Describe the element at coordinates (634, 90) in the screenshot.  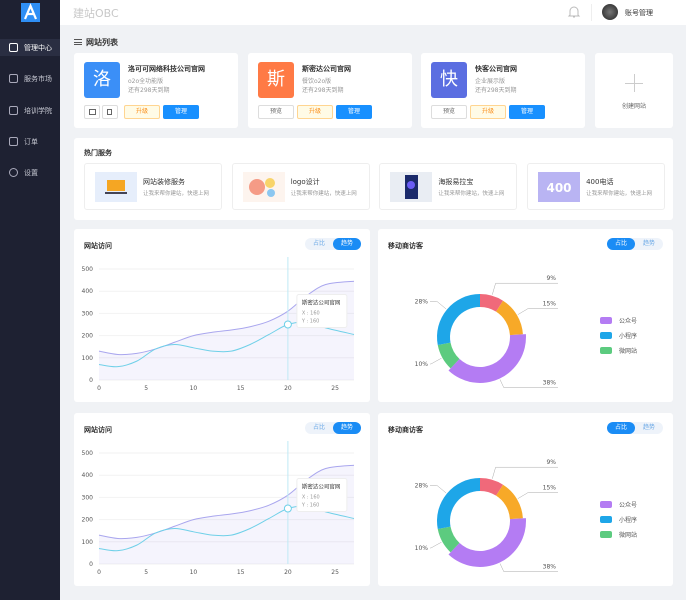
I see `create-card: 创建网站` at that location.